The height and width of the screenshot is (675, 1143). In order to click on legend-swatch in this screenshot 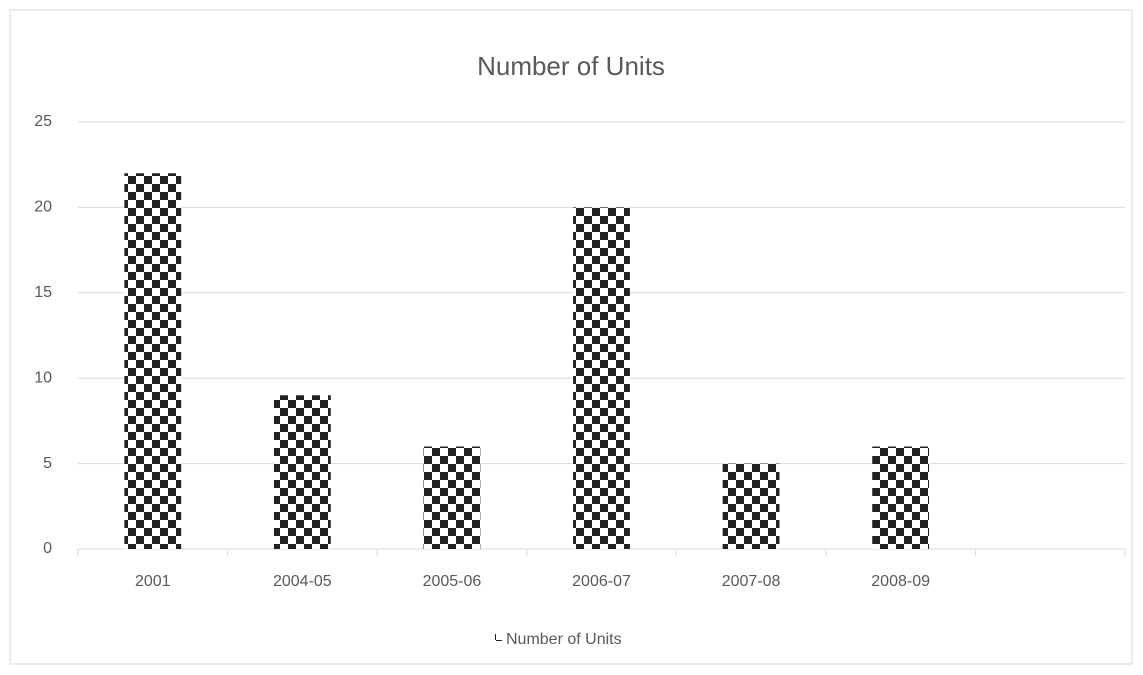, I will do `click(498, 637)`.